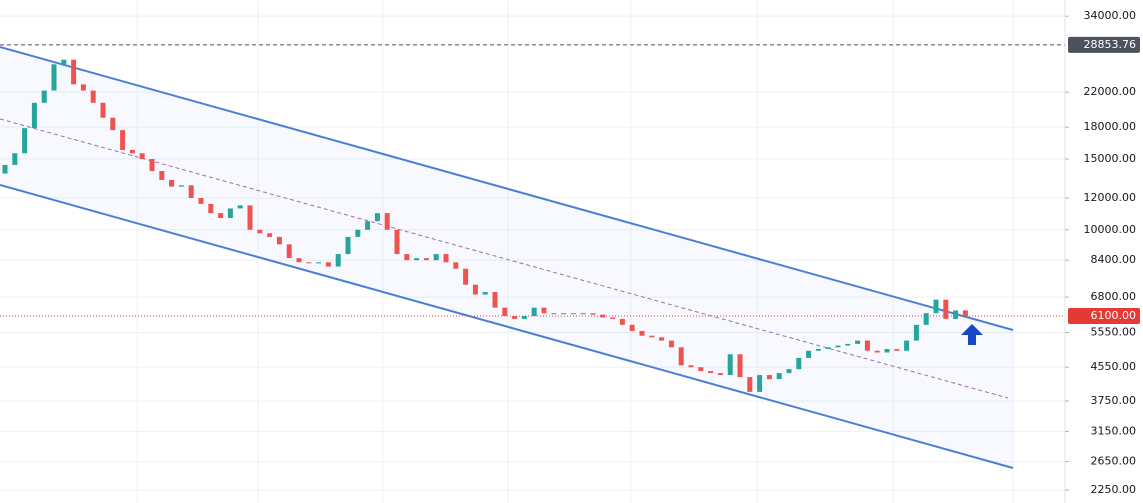 This screenshot has height=503, width=1143. What do you see at coordinates (1110, 91) in the screenshot?
I see `y-tick-label: 22000.00` at bounding box center [1110, 91].